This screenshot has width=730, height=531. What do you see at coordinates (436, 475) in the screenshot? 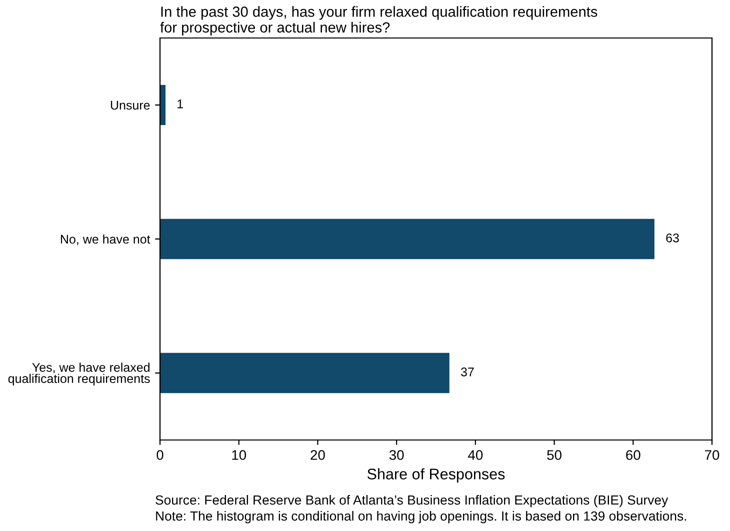
I see `x-axis-title: Share of Responses` at bounding box center [436, 475].